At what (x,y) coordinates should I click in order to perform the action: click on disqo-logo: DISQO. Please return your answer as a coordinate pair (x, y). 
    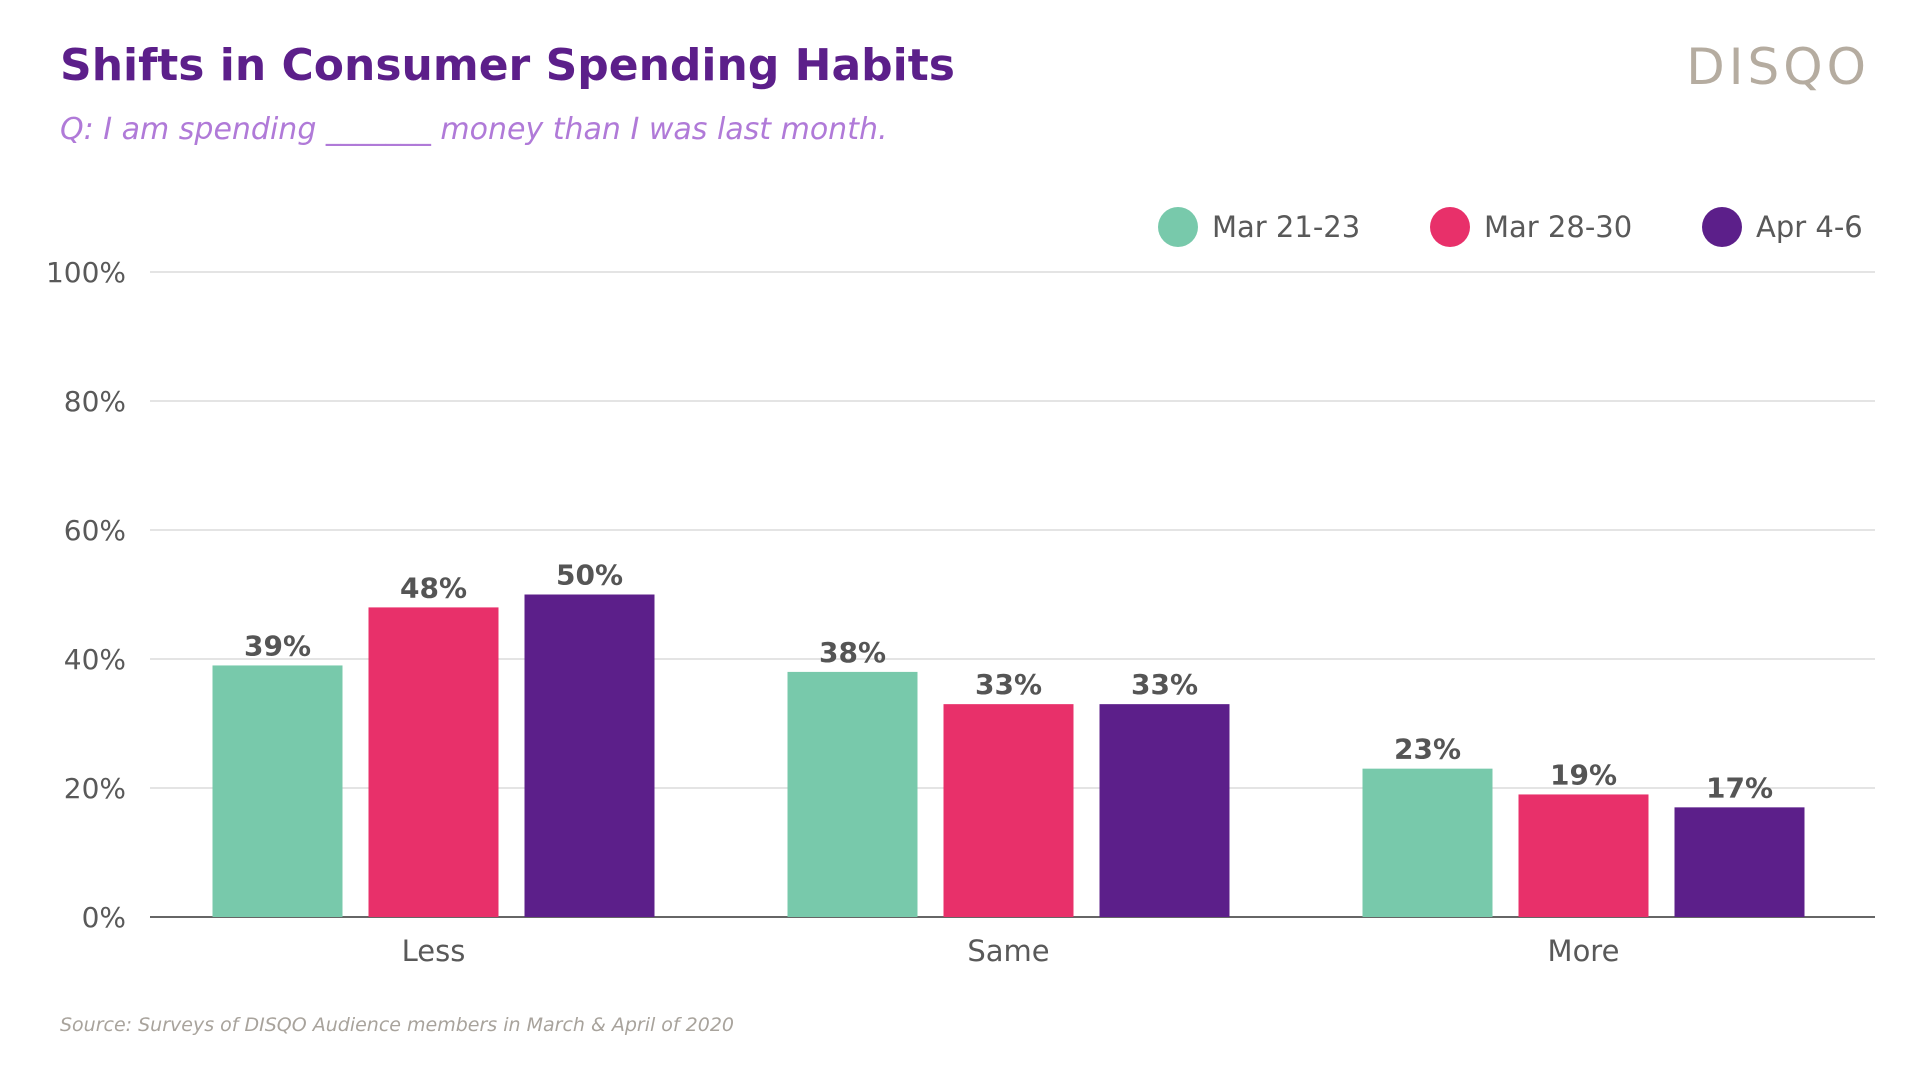
    Looking at the image, I should click on (1778, 67).